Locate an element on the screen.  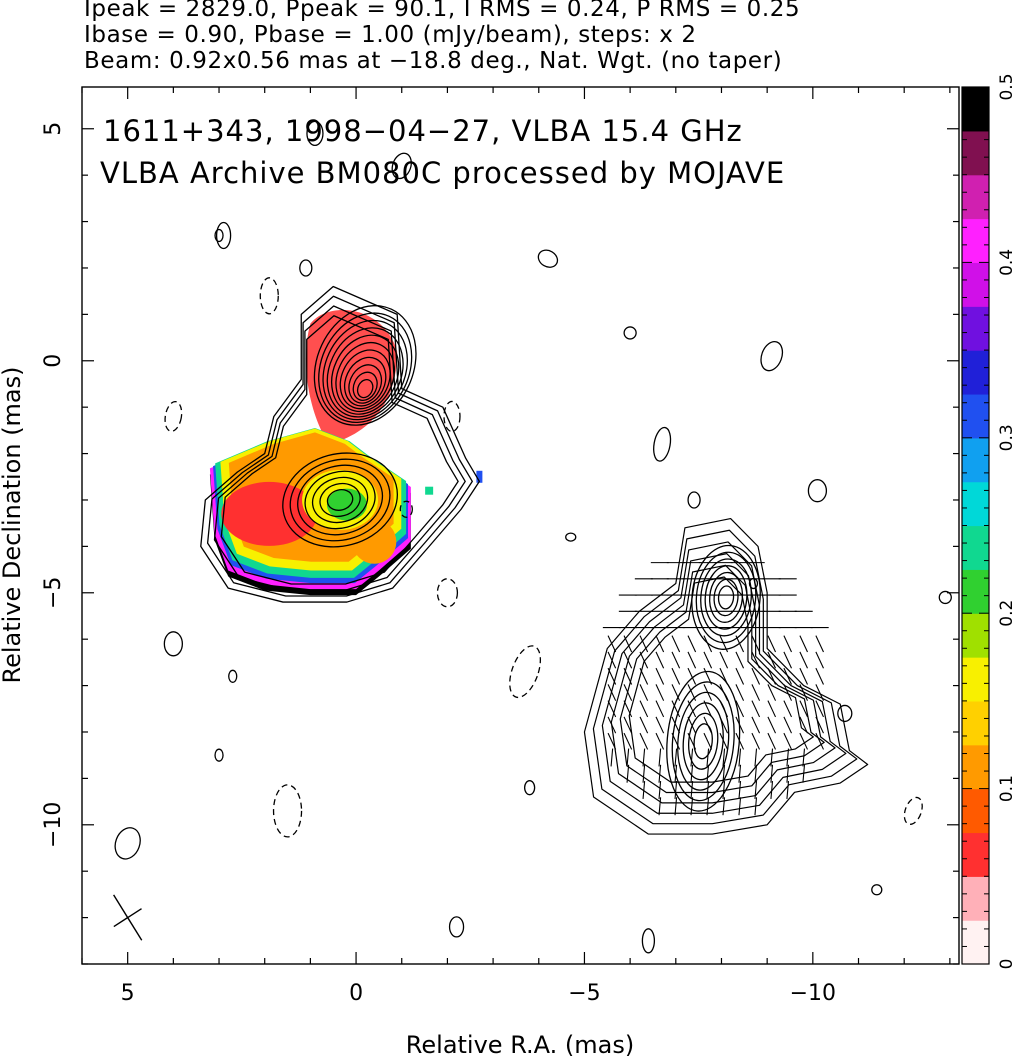
polarized-intensity-contour is located at coordinates (724, 677).